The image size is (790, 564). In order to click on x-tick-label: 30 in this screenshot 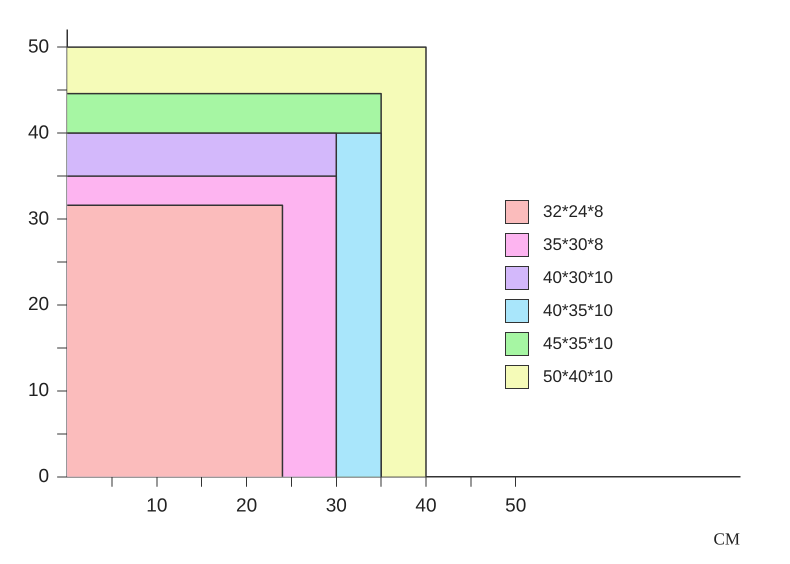, I will do `click(336, 505)`.